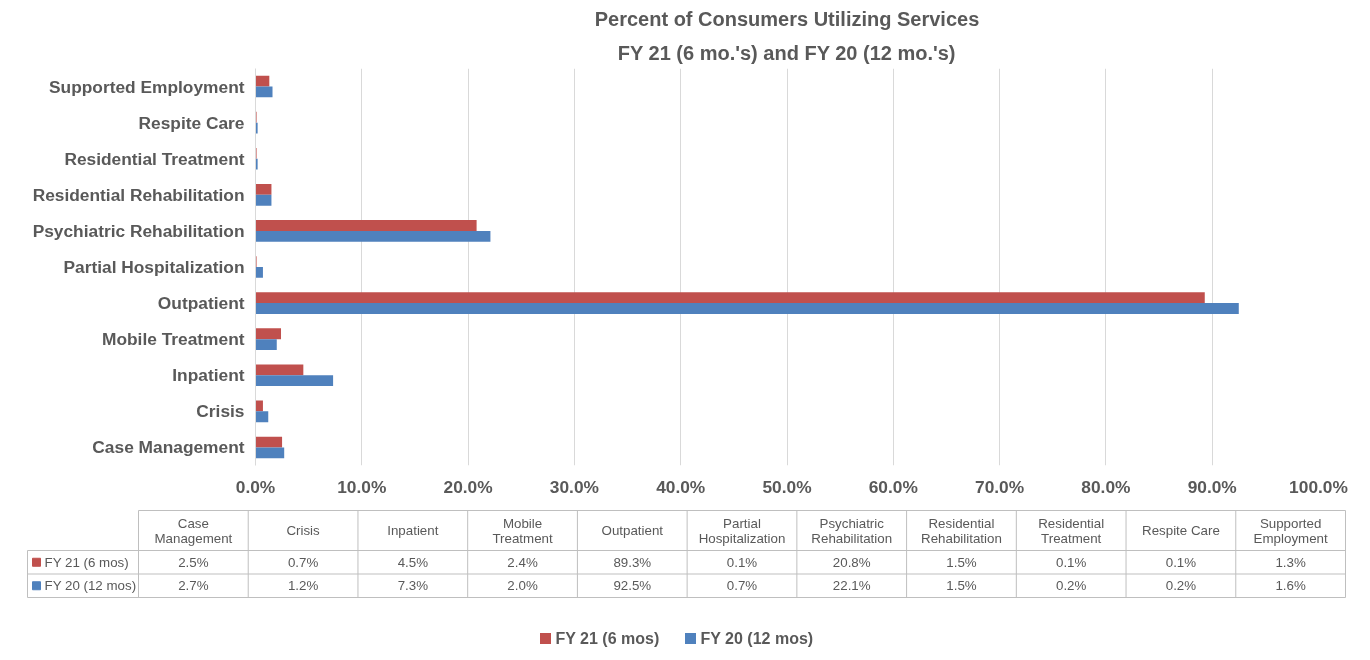 The height and width of the screenshot is (660, 1370). Describe the element at coordinates (1290, 562) in the screenshot. I see `data-label: 1.3%` at that location.